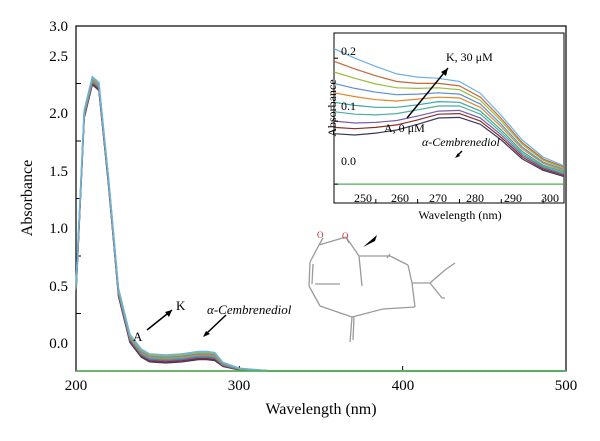 This screenshot has width=600, height=441. I want to click on main-annot-end: K, so click(181, 305).